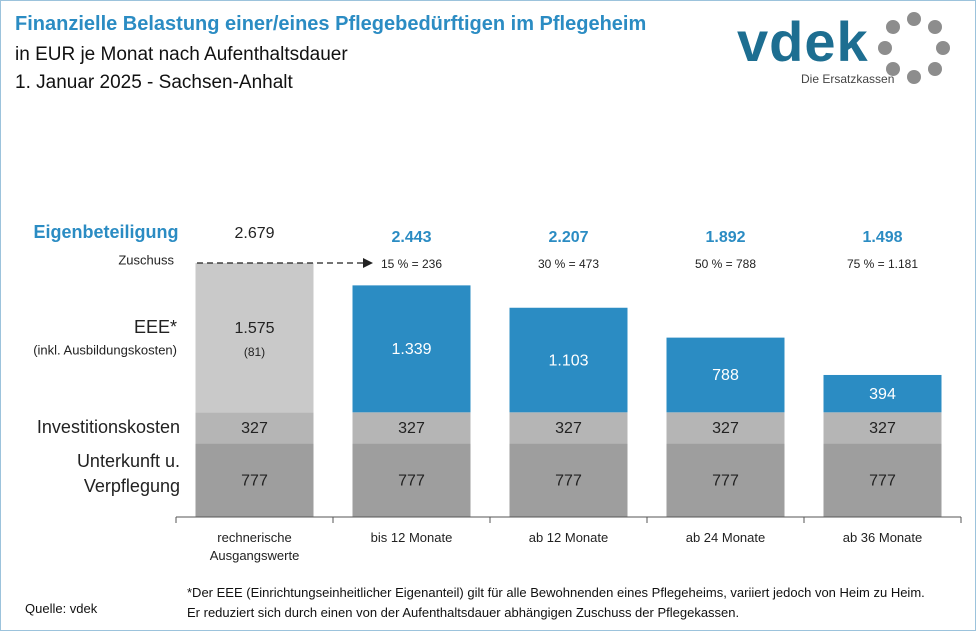 The width and height of the screenshot is (976, 631). What do you see at coordinates (254, 352) in the screenshot?
I see `value-annotation: (81)` at bounding box center [254, 352].